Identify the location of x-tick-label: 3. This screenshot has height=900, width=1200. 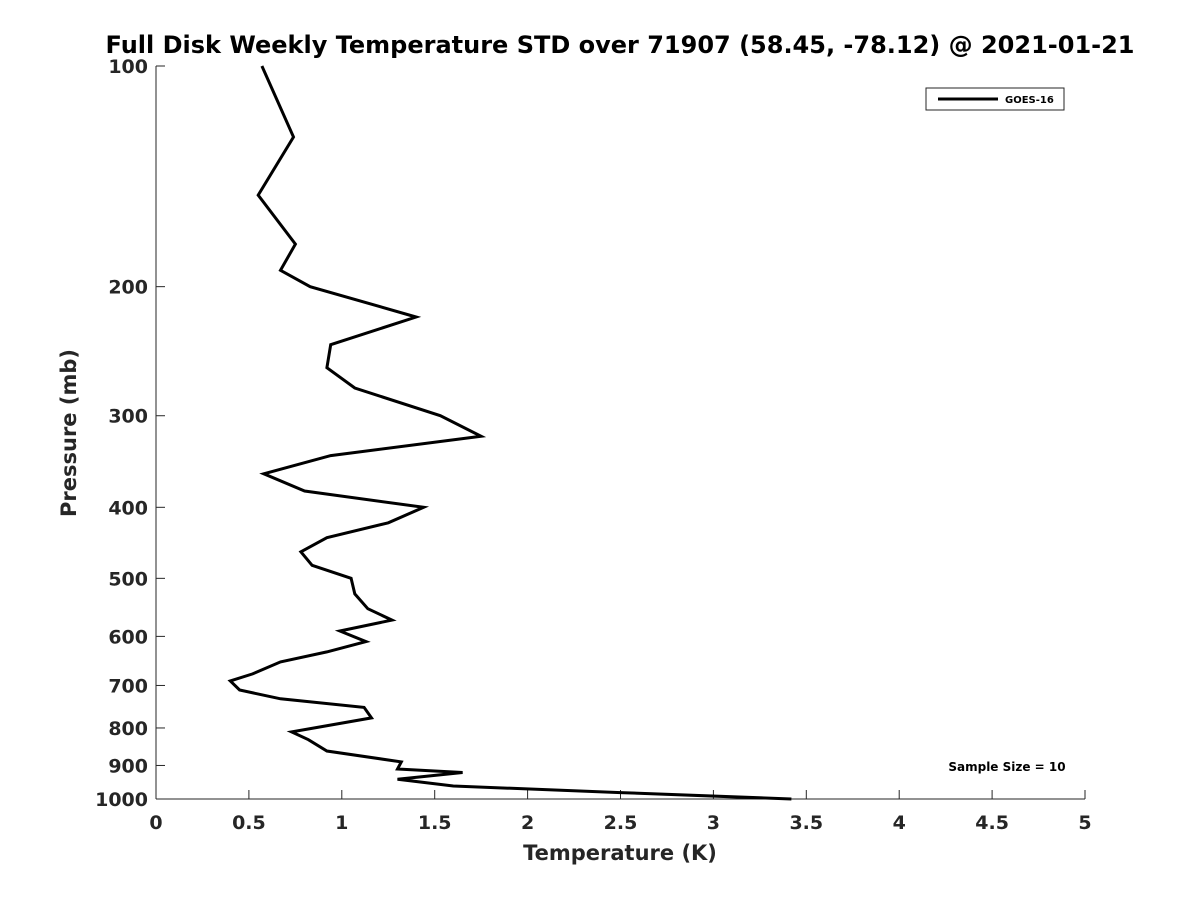
(713, 823).